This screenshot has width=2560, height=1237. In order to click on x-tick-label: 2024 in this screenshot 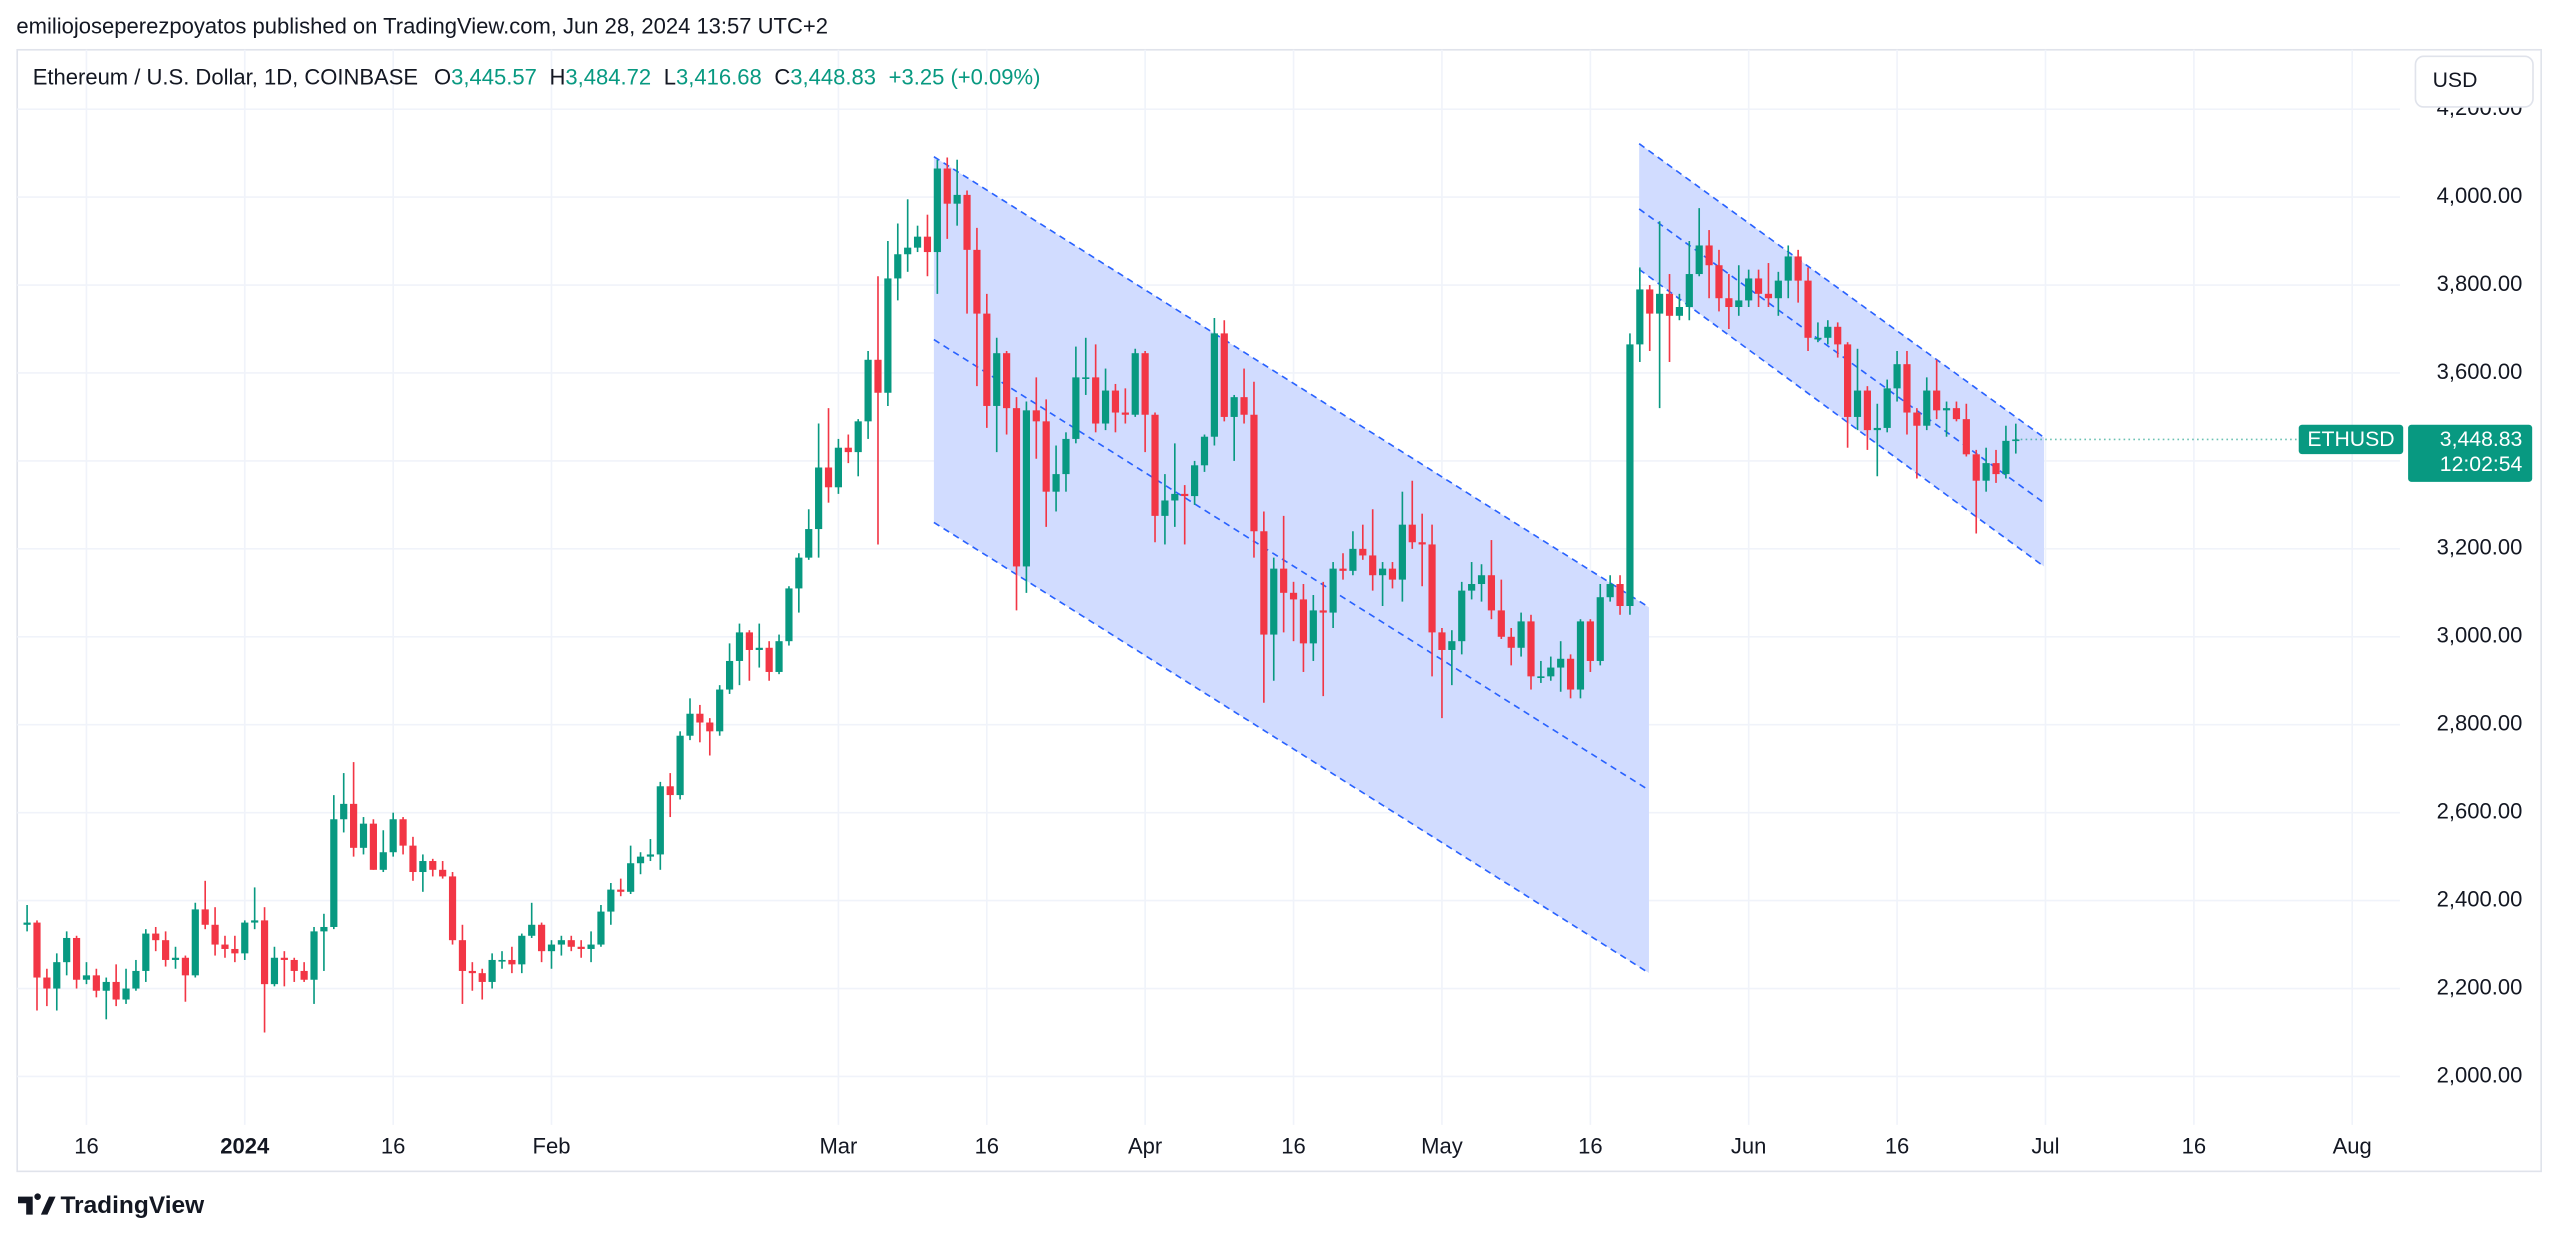, I will do `click(245, 1146)`.